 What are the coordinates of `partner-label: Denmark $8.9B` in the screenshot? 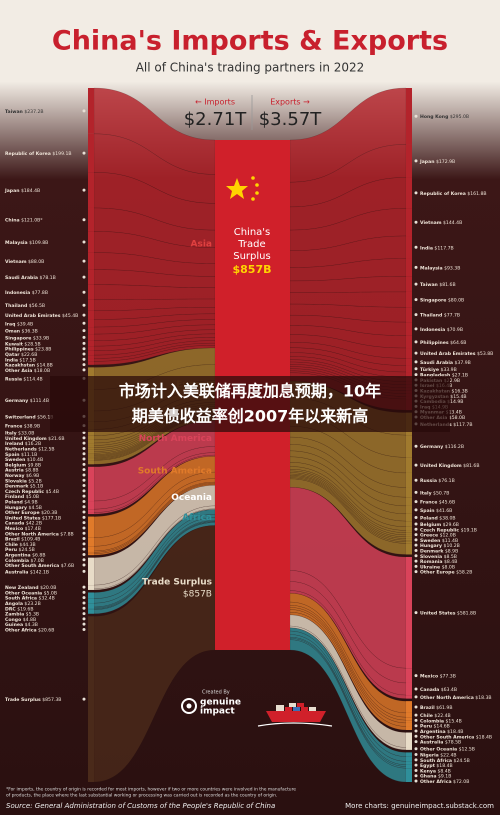 It's located at (439, 551).